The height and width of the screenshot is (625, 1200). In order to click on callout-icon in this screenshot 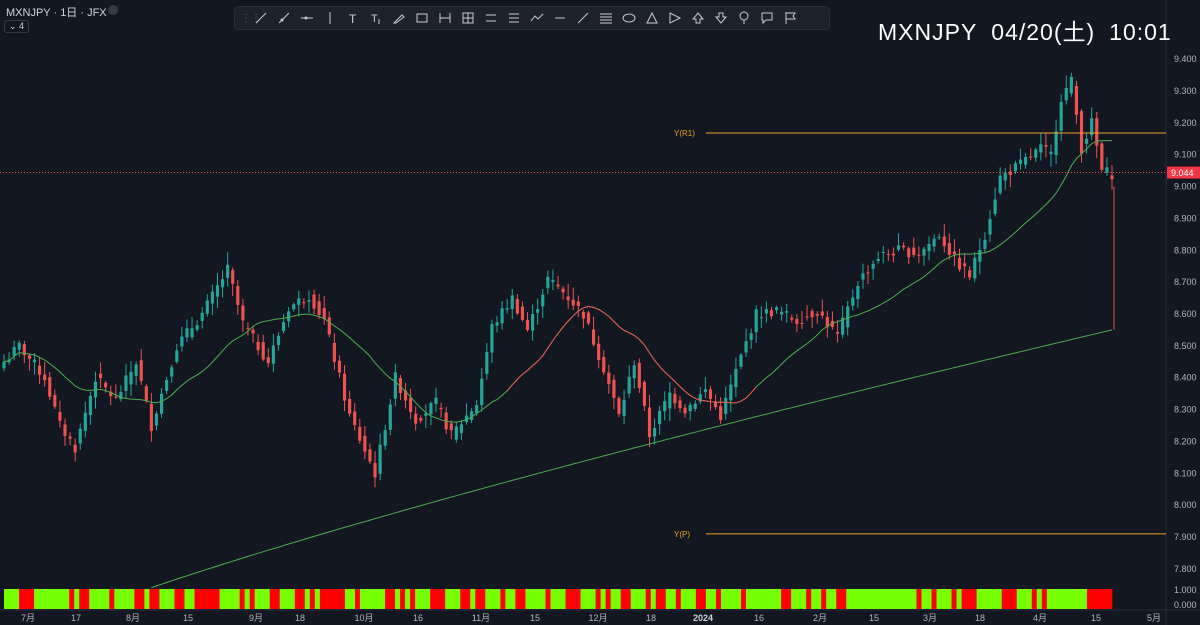, I will do `click(766, 18)`.